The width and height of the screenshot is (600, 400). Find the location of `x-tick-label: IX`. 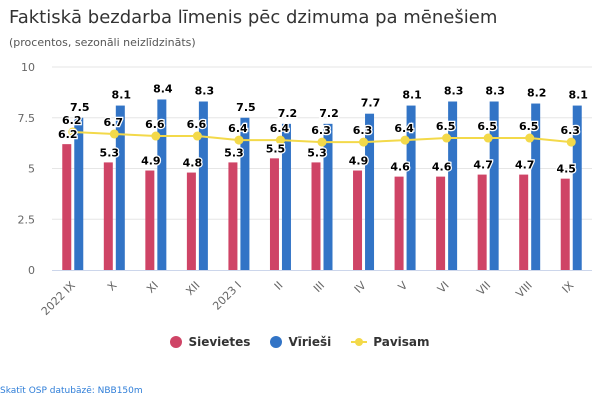

x-tick-label: IX is located at coordinates (568, 287).